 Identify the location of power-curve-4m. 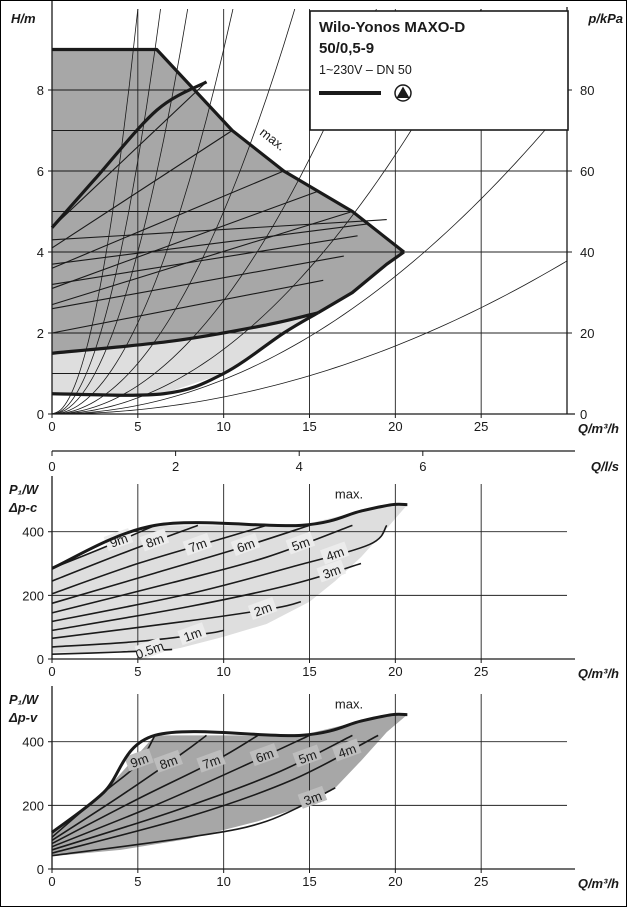
(219, 573).